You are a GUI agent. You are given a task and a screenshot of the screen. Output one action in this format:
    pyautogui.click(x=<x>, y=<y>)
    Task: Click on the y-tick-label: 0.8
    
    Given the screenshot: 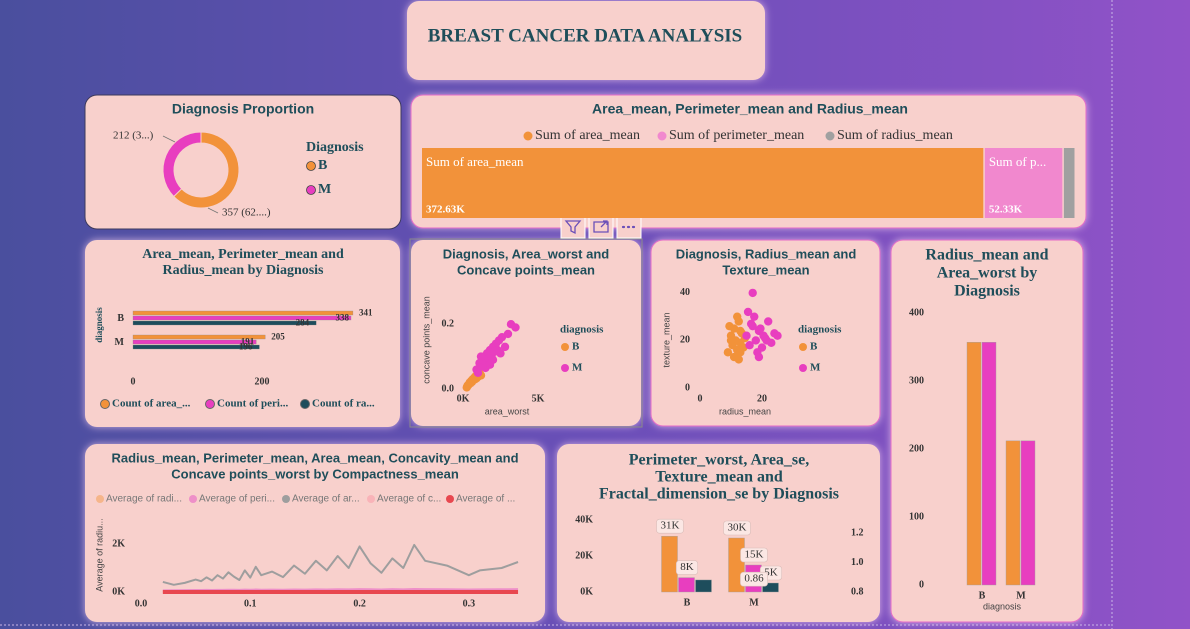 What is the action you would take?
    pyautogui.click(x=857, y=591)
    